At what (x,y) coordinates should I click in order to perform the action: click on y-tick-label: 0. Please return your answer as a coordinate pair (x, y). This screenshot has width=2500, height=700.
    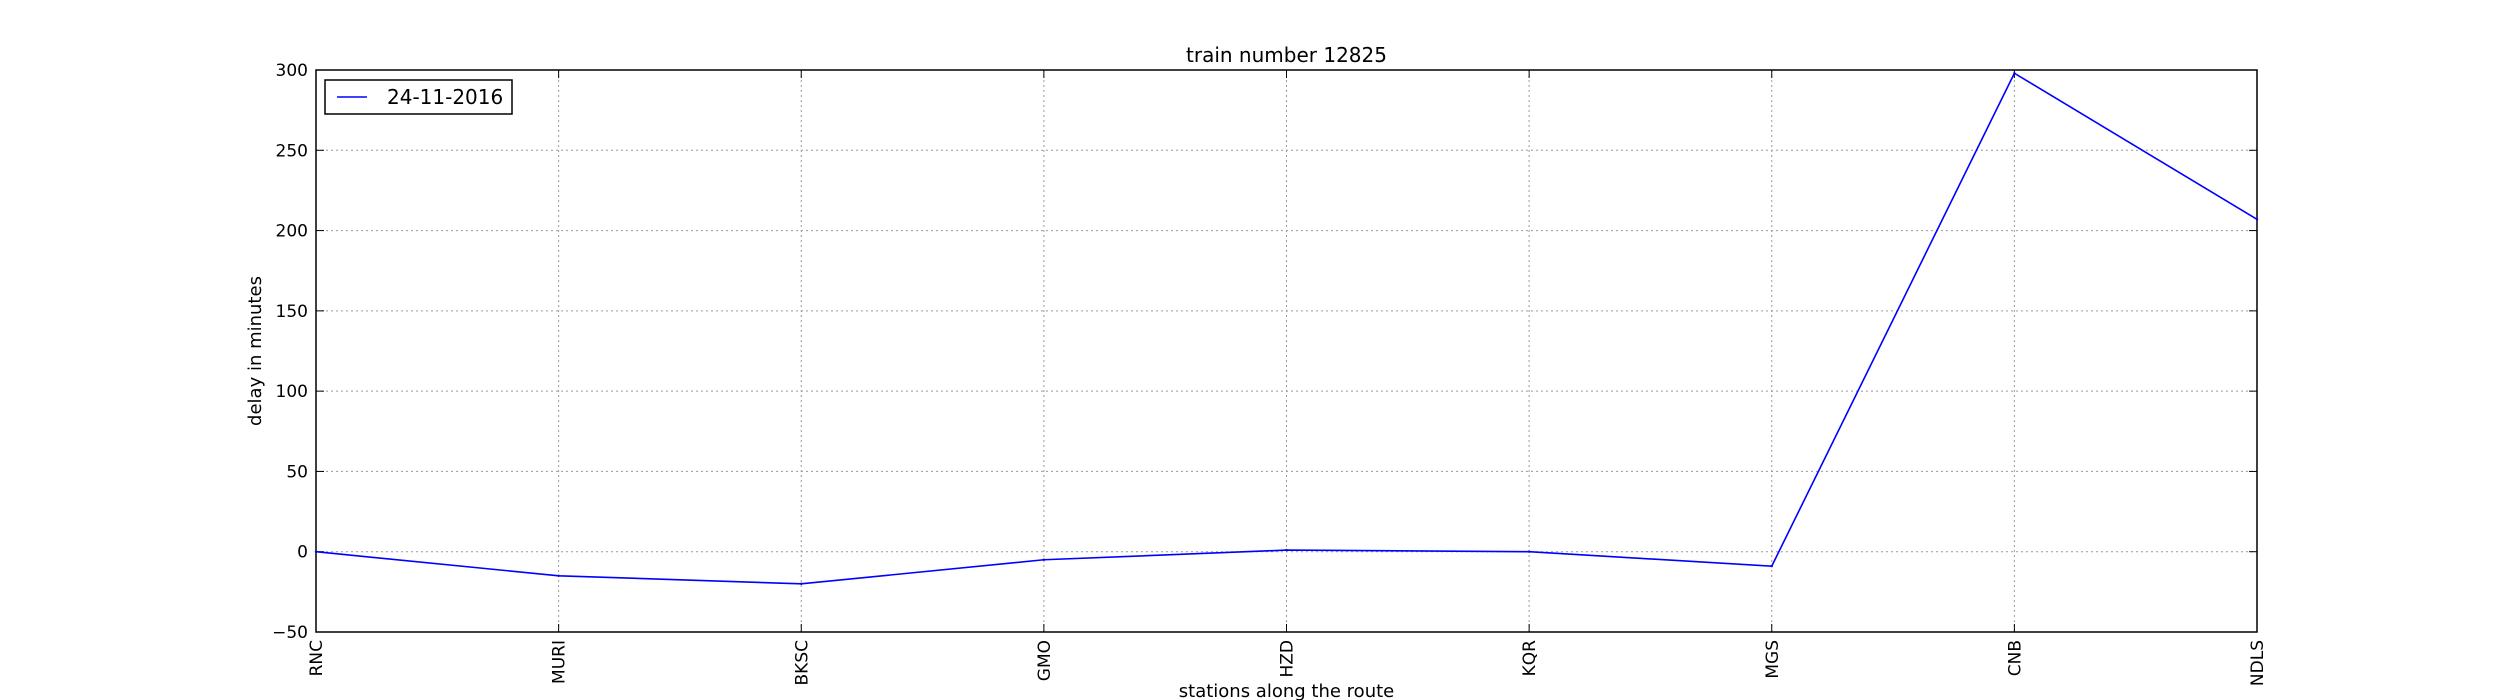
    Looking at the image, I should click on (302, 553).